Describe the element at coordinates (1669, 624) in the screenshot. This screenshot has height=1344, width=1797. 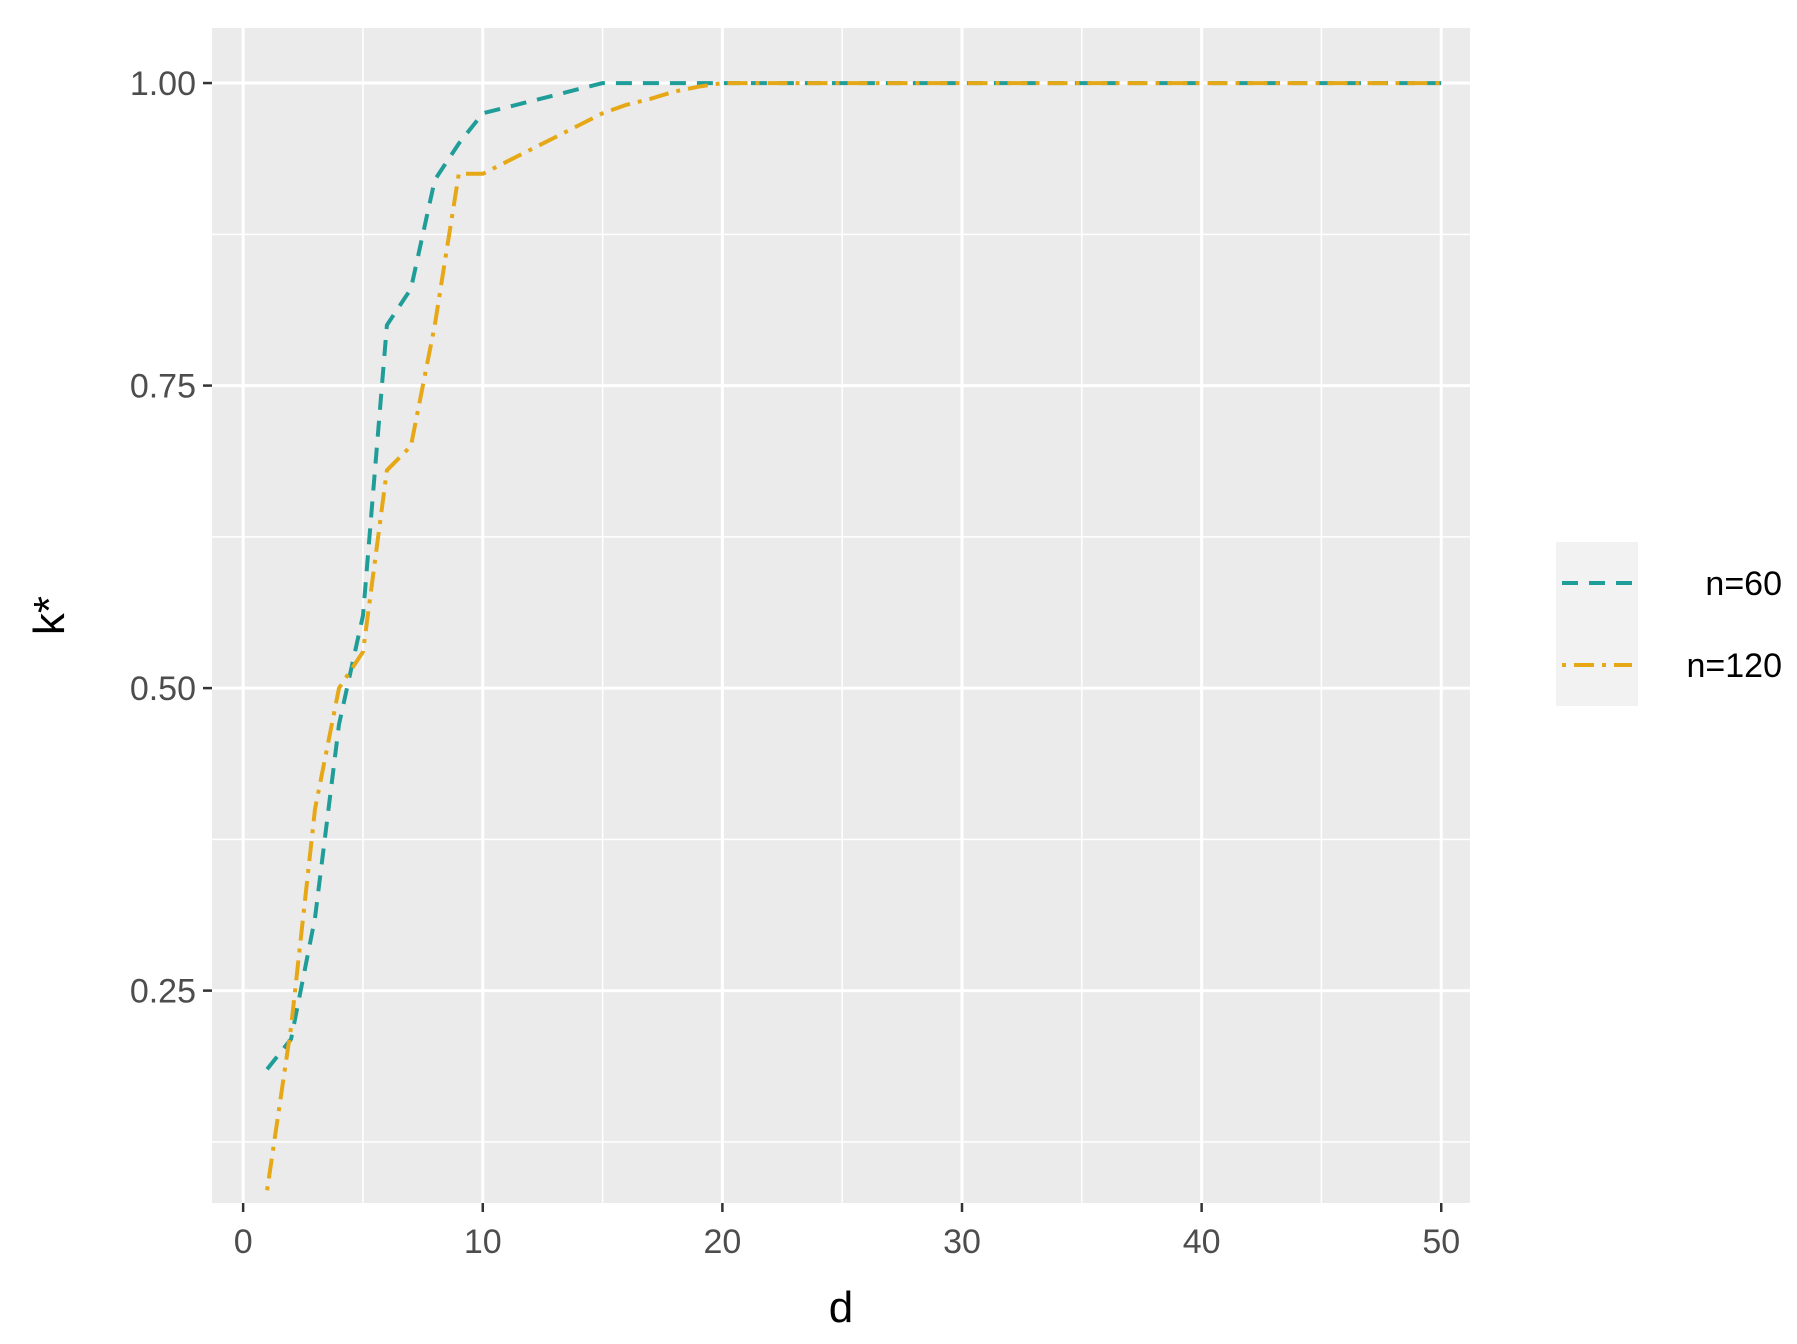
I see `legend: n=60 n=120` at that location.